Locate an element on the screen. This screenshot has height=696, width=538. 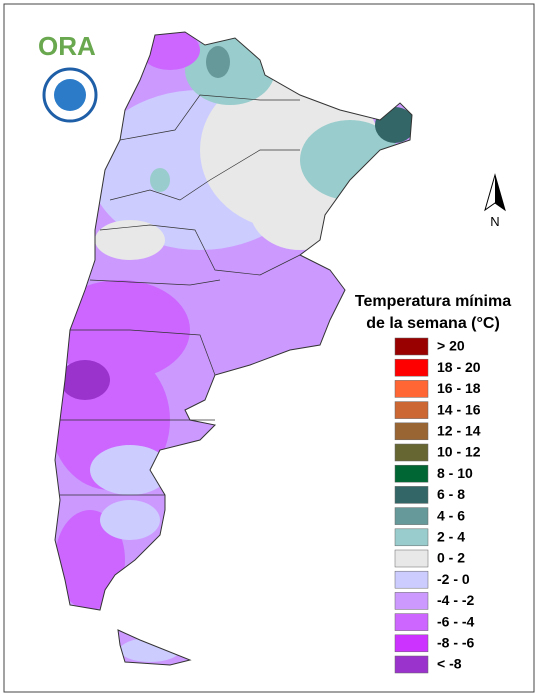
legend-label: -2 - 0 is located at coordinates (453, 579).